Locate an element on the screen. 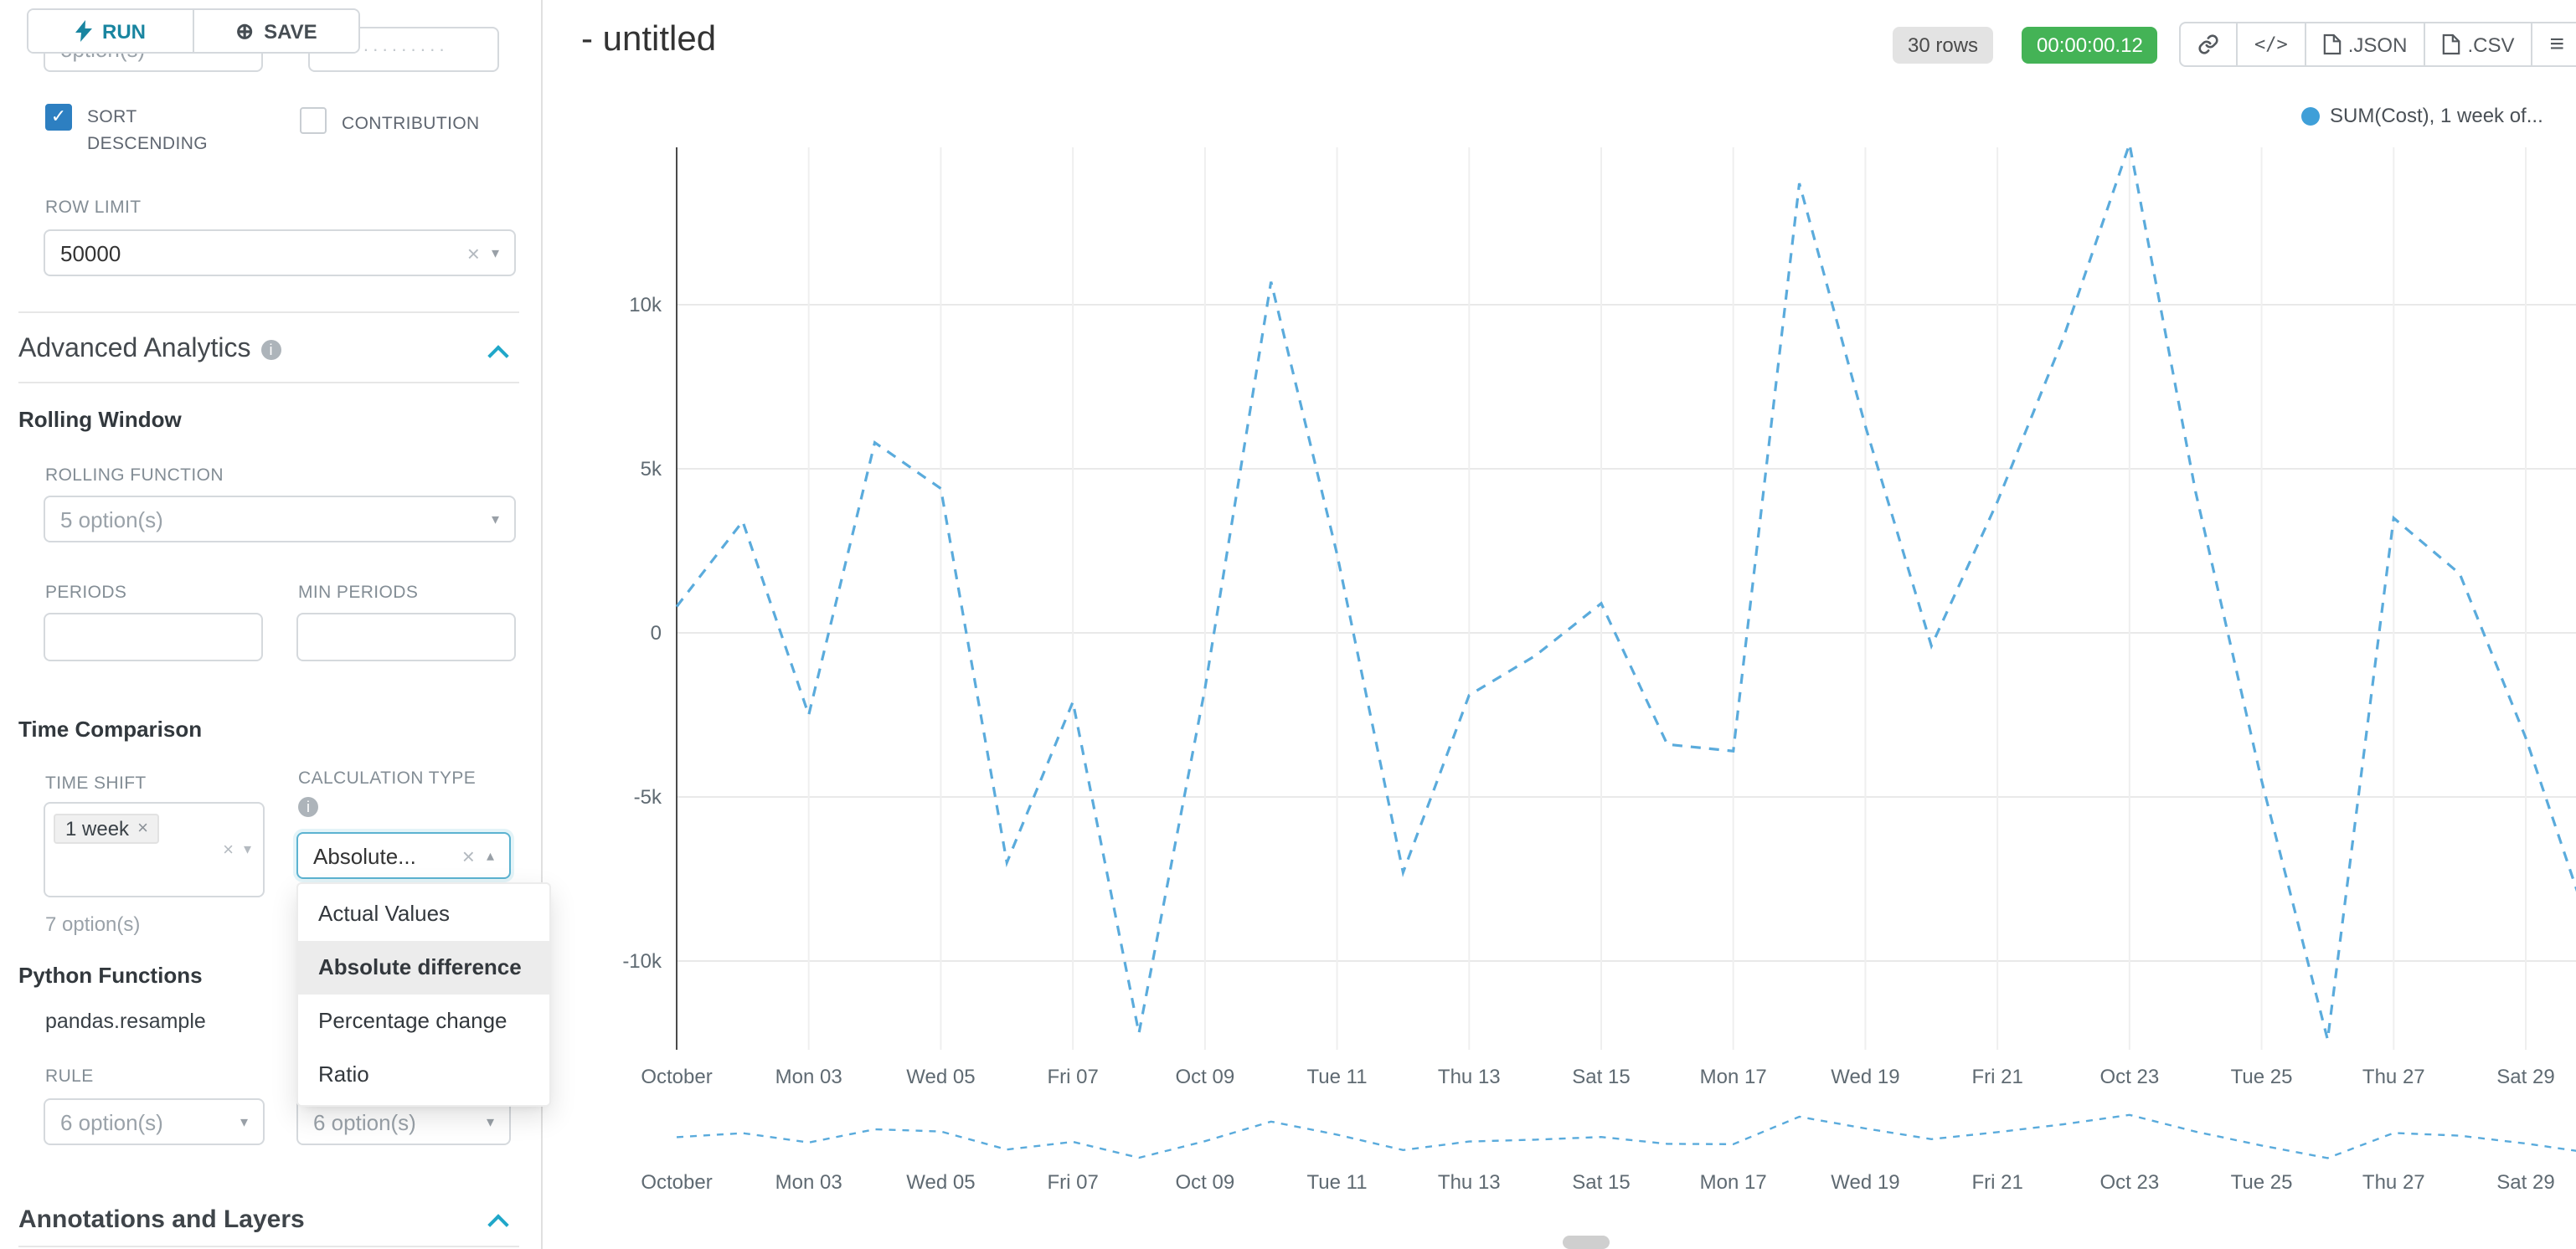 The height and width of the screenshot is (1249, 2576). min-periods-input is located at coordinates (406, 637).